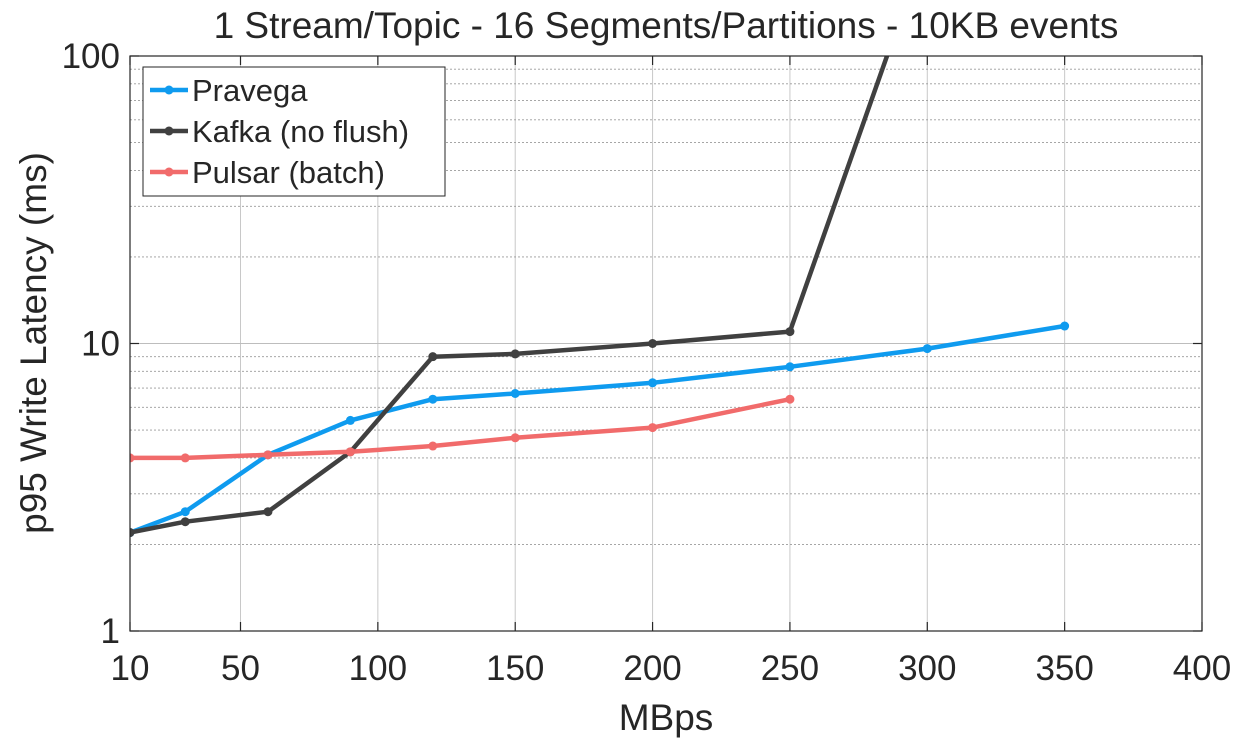  I want to click on series-pulsar-batch, so click(462, 428).